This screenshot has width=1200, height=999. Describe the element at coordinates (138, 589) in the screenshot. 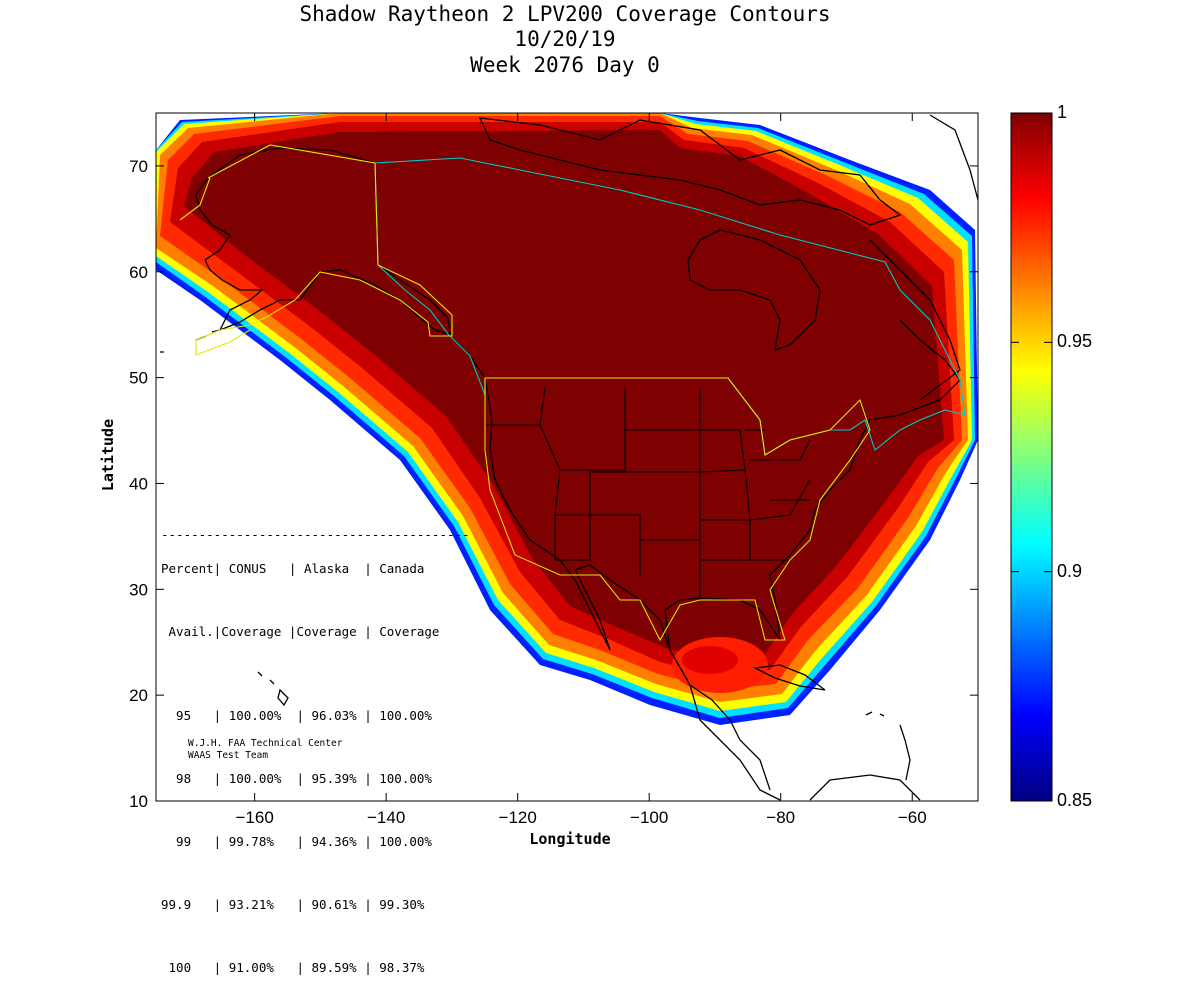

I see `y-tick-label: 30` at that location.